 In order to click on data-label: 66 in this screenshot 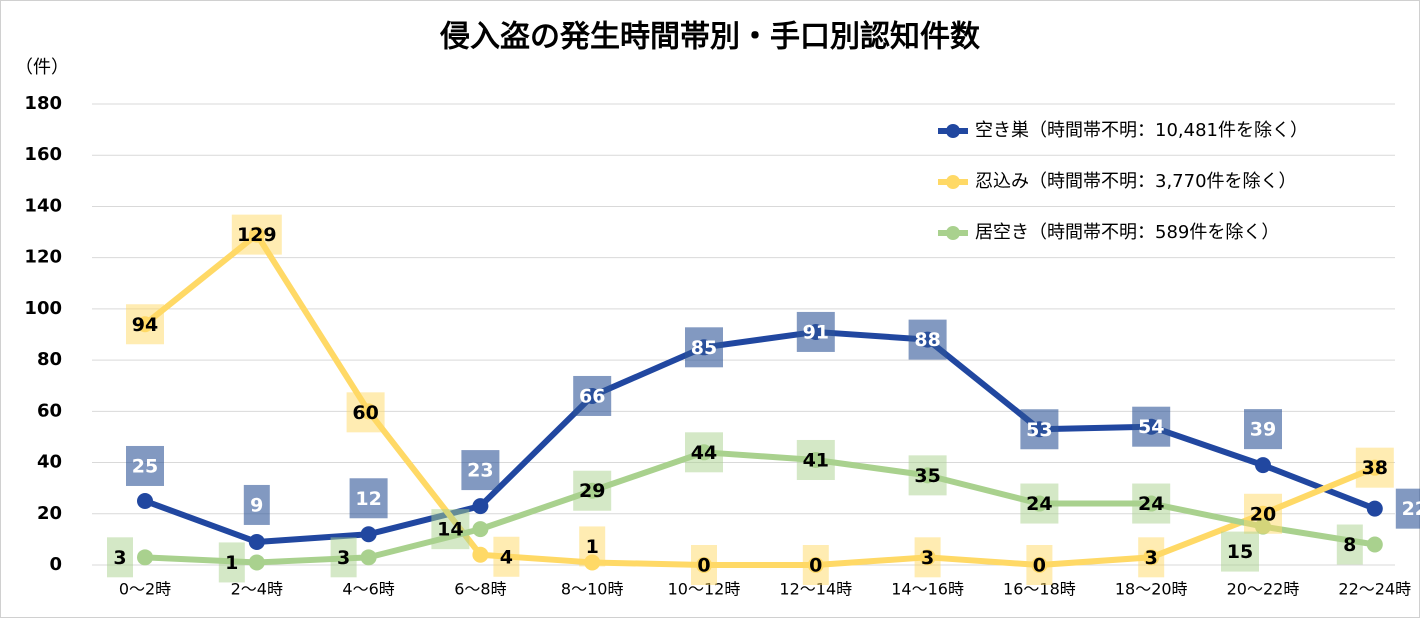, I will do `click(592, 396)`.